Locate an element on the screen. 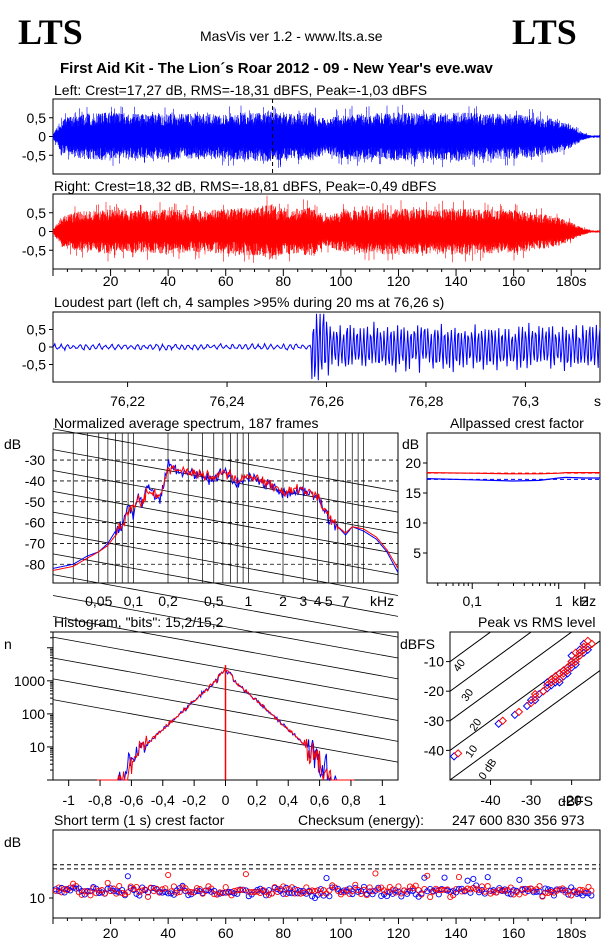 Image resolution: width=606 pixels, height=946 pixels. spectrum-xtick-label: 1 is located at coordinates (248, 601).